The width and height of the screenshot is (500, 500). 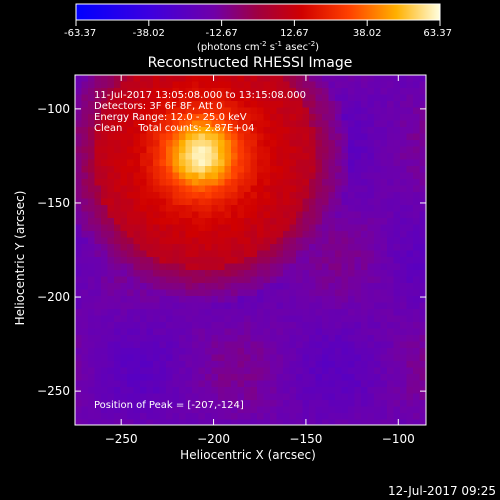 What do you see at coordinates (53, 391) in the screenshot?
I see `y-tick-label: −250` at bounding box center [53, 391].